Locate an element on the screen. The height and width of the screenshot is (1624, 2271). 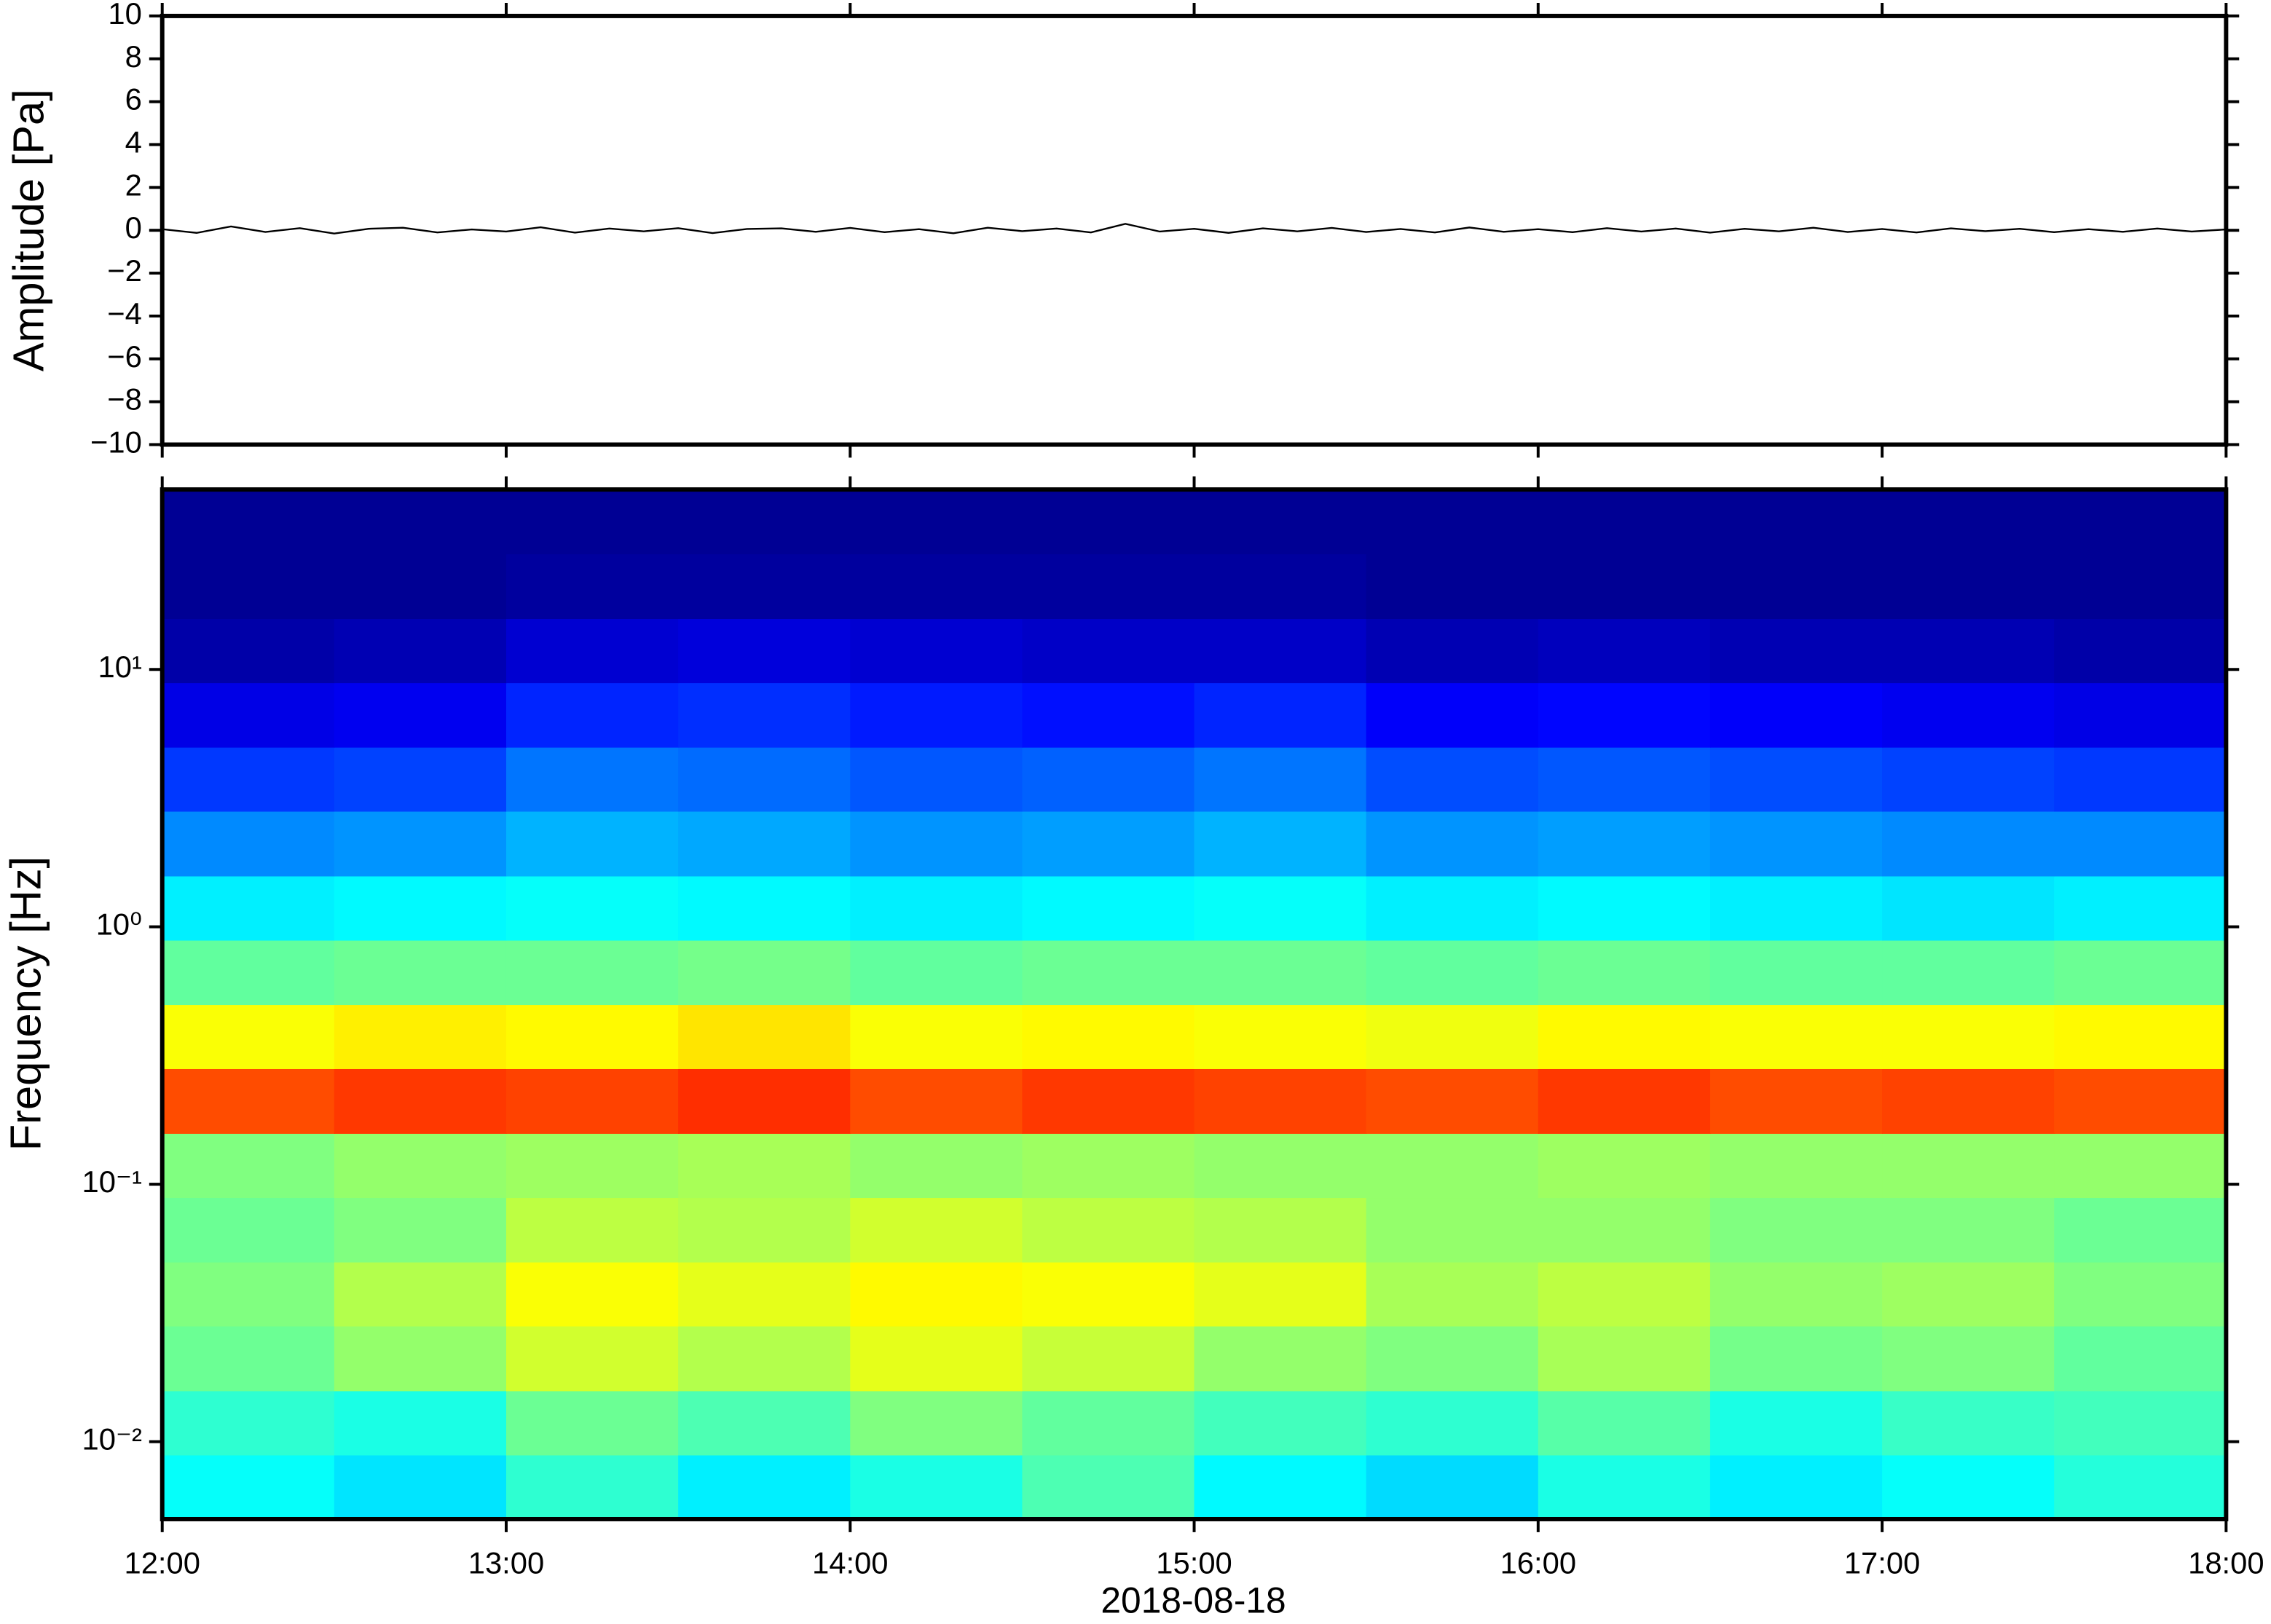
x-tick-label: 18:00 is located at coordinates (2226, 1563).